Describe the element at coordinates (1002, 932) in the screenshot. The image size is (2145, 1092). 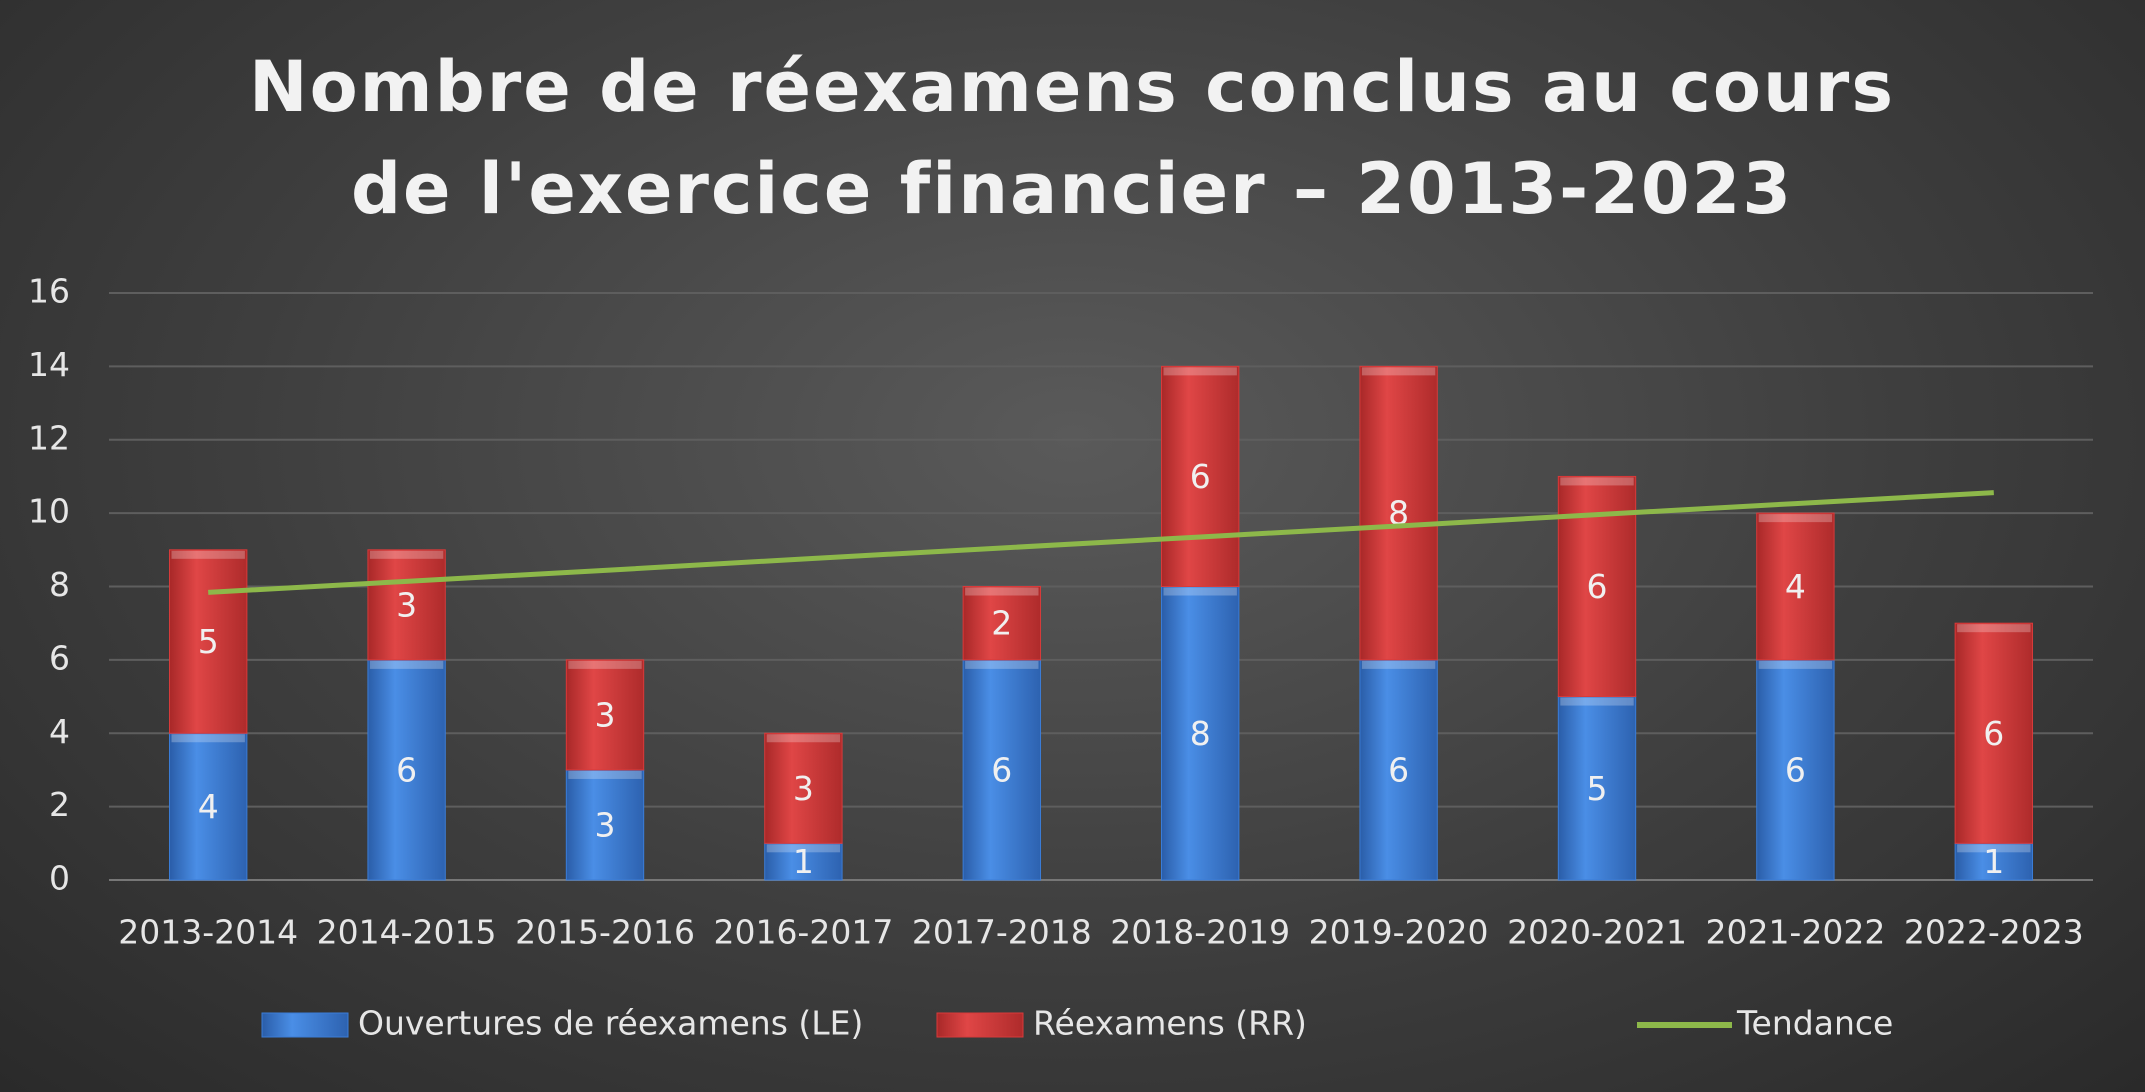
I see `x-tick-label: 2017-2018` at that location.